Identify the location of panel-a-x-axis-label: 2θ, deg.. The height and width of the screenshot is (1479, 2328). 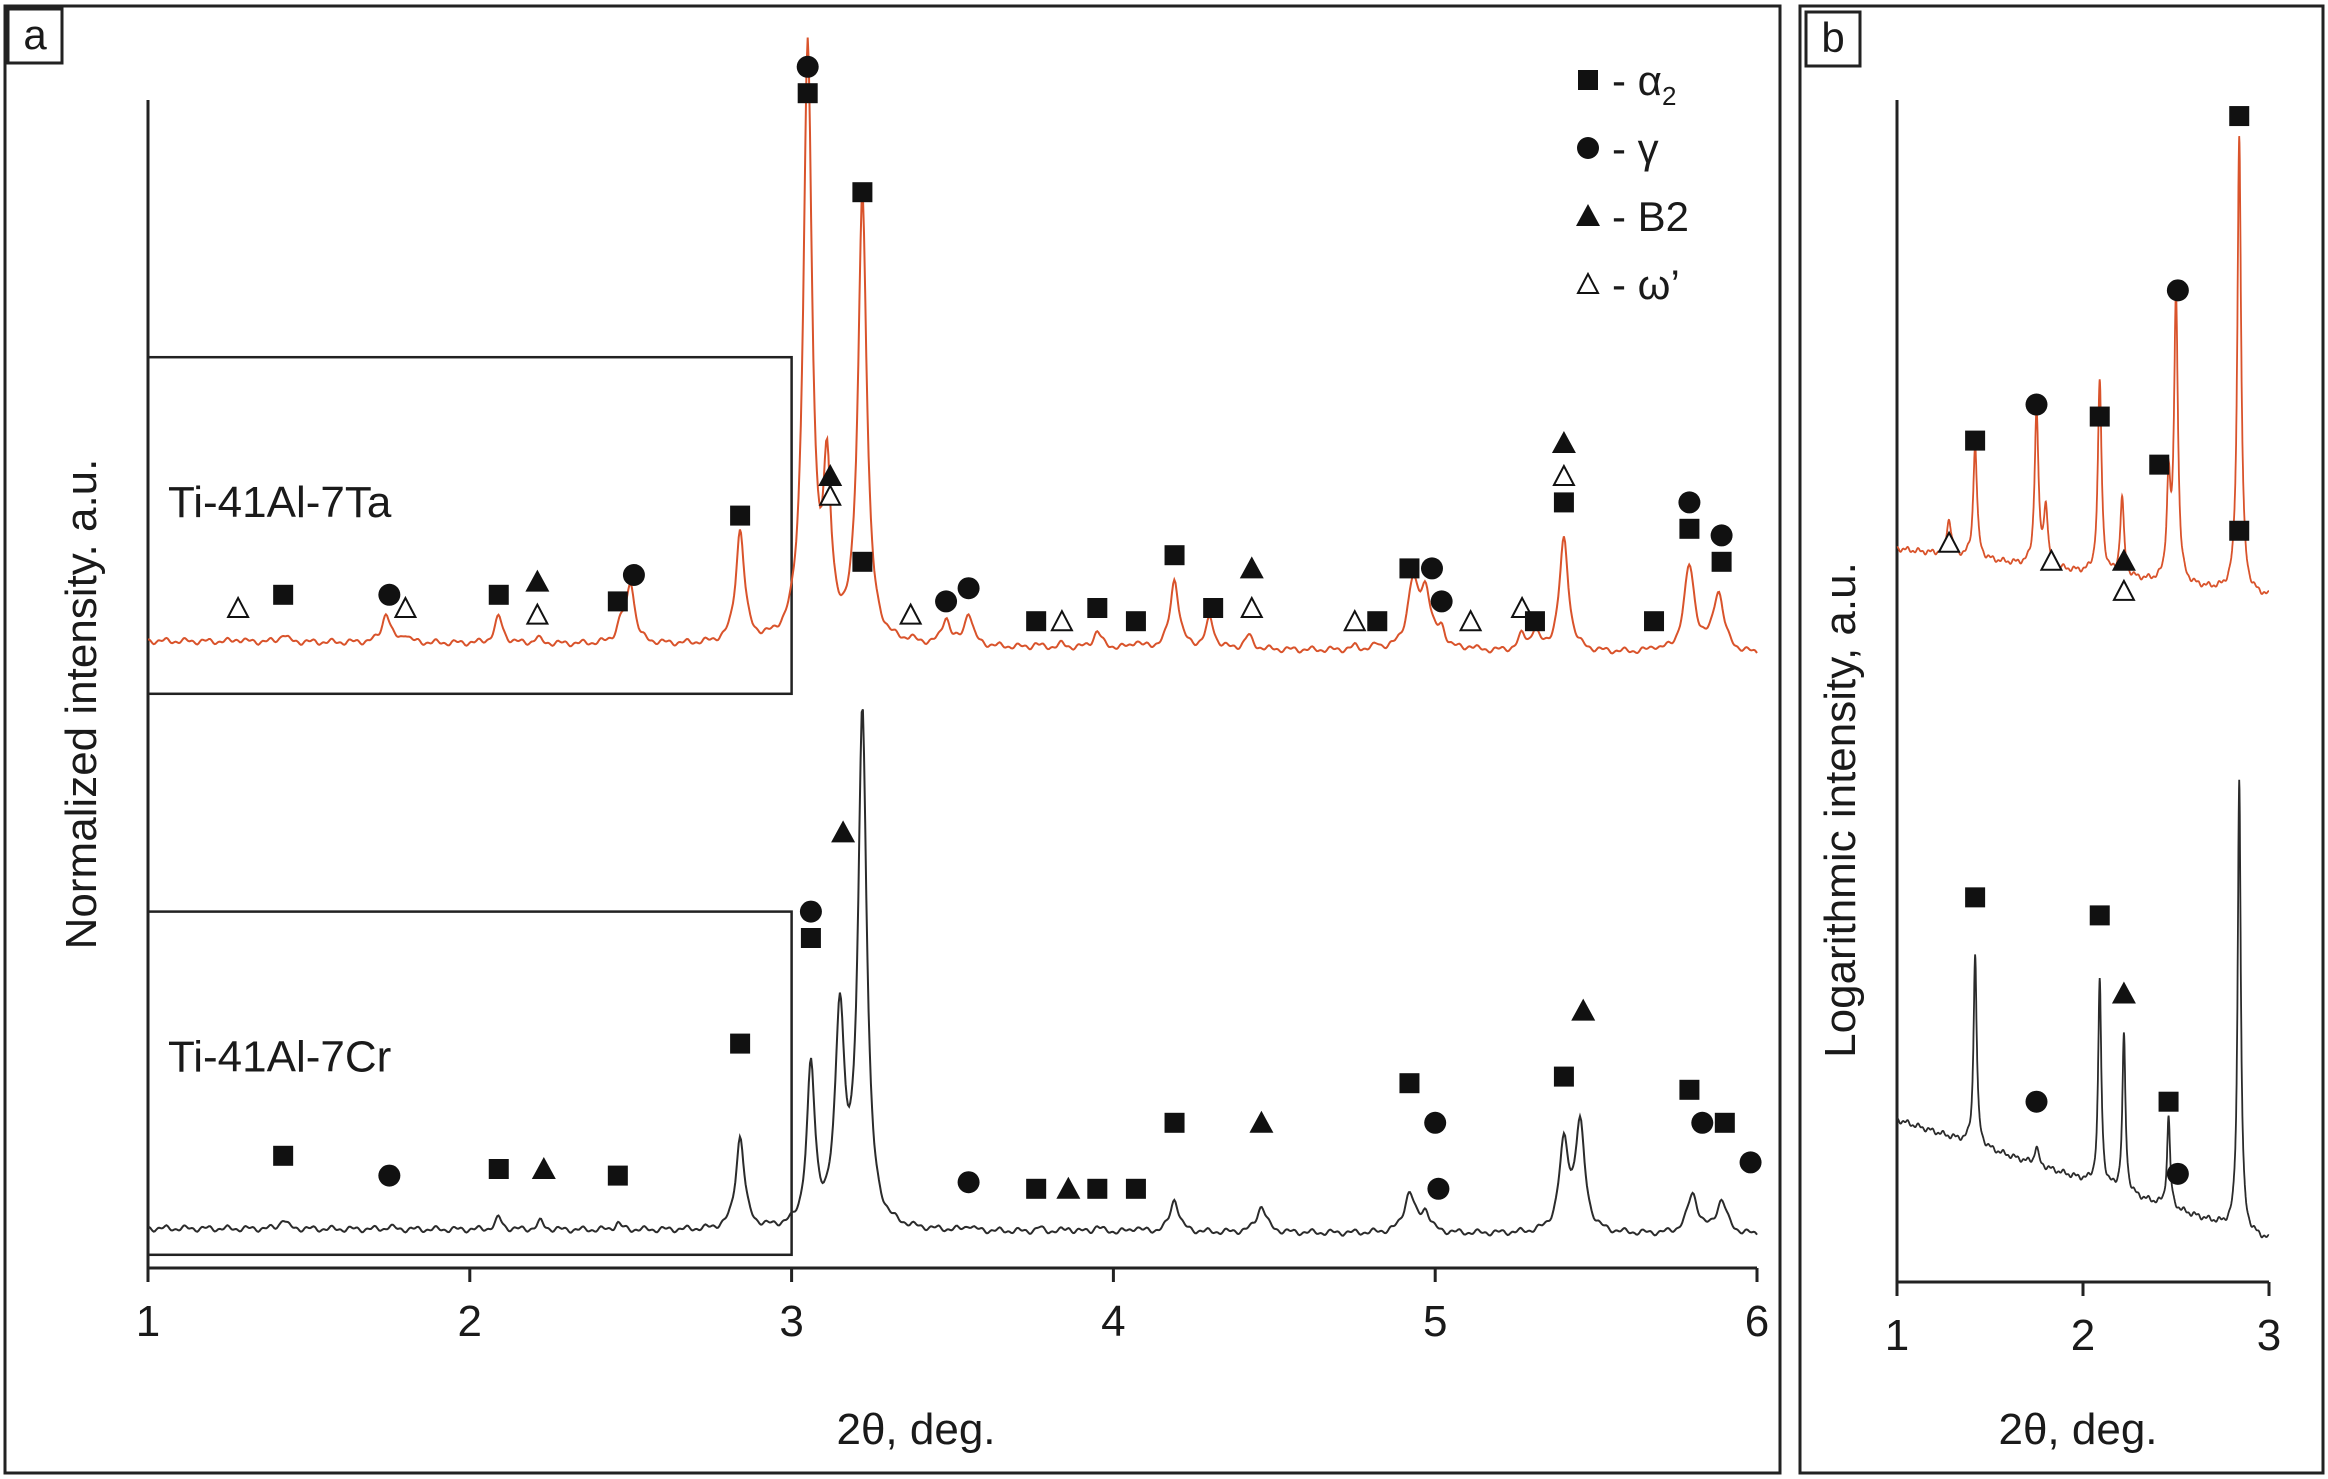
(915, 1429).